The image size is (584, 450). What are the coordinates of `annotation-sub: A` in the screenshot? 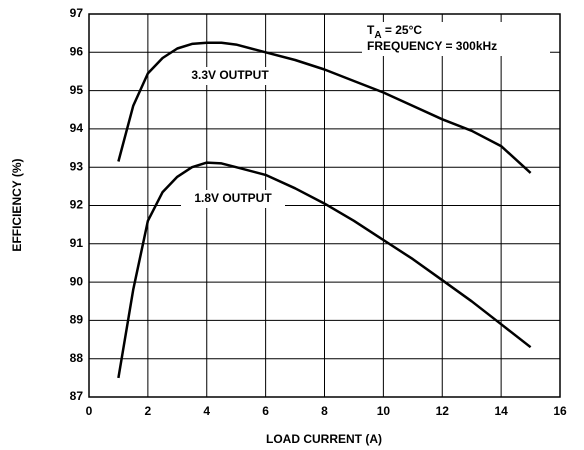 It's located at (377, 35).